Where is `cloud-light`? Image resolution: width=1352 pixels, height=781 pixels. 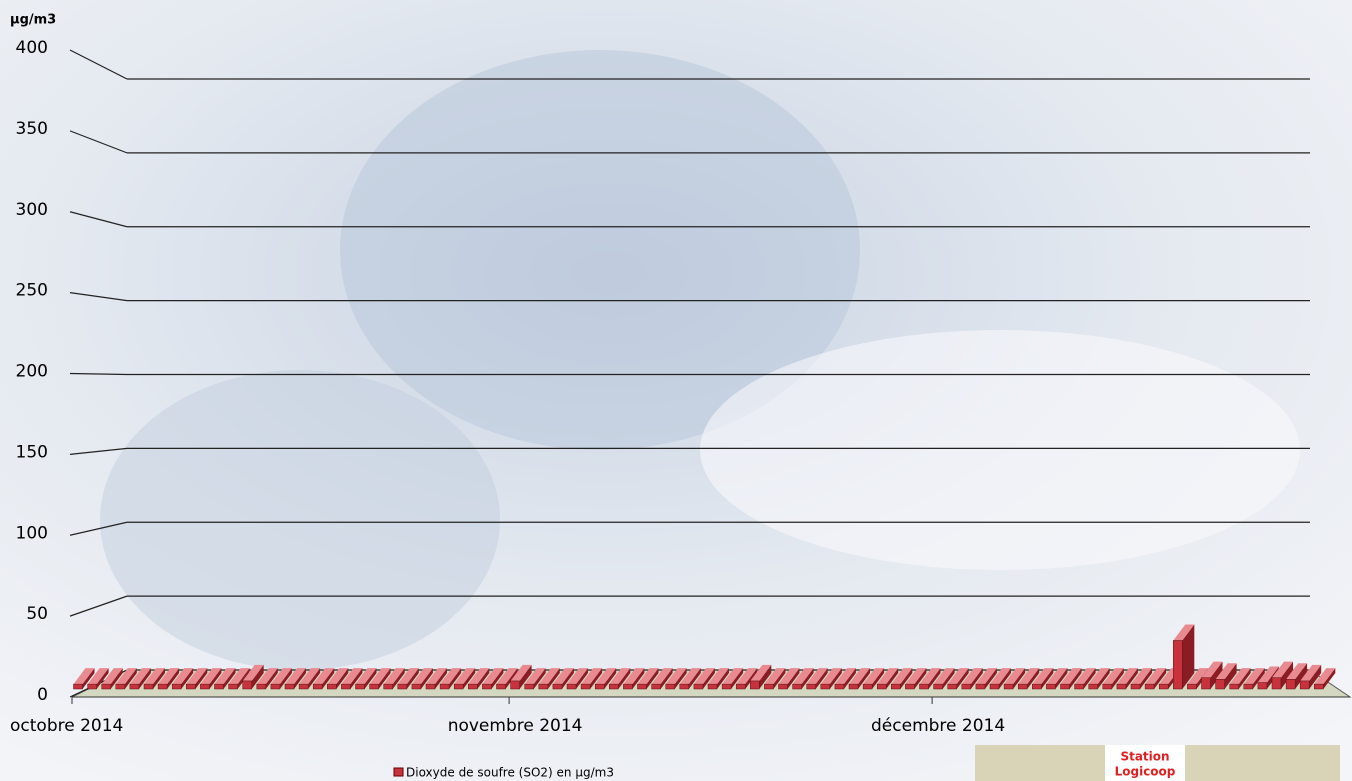
cloud-light is located at coordinates (1000, 450).